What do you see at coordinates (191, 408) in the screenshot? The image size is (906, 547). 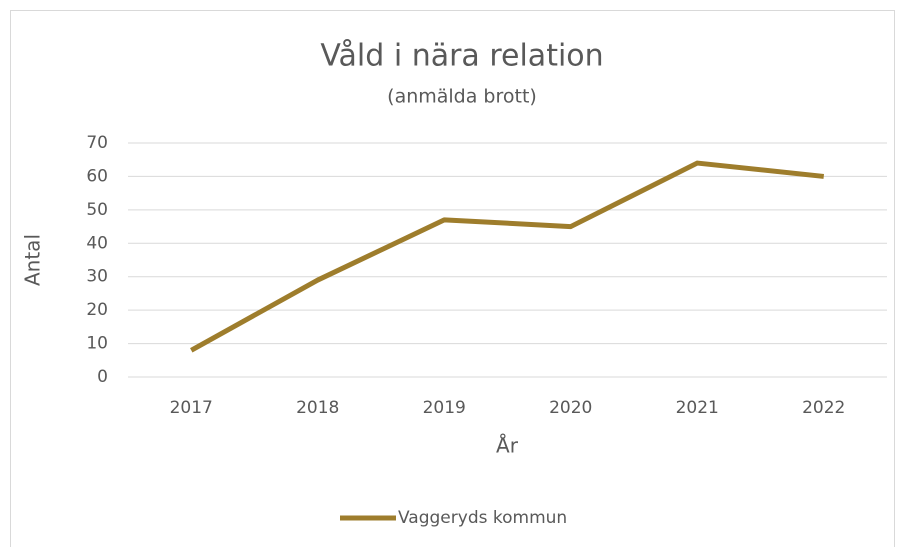 I see `x-tick-label: 2017` at bounding box center [191, 408].